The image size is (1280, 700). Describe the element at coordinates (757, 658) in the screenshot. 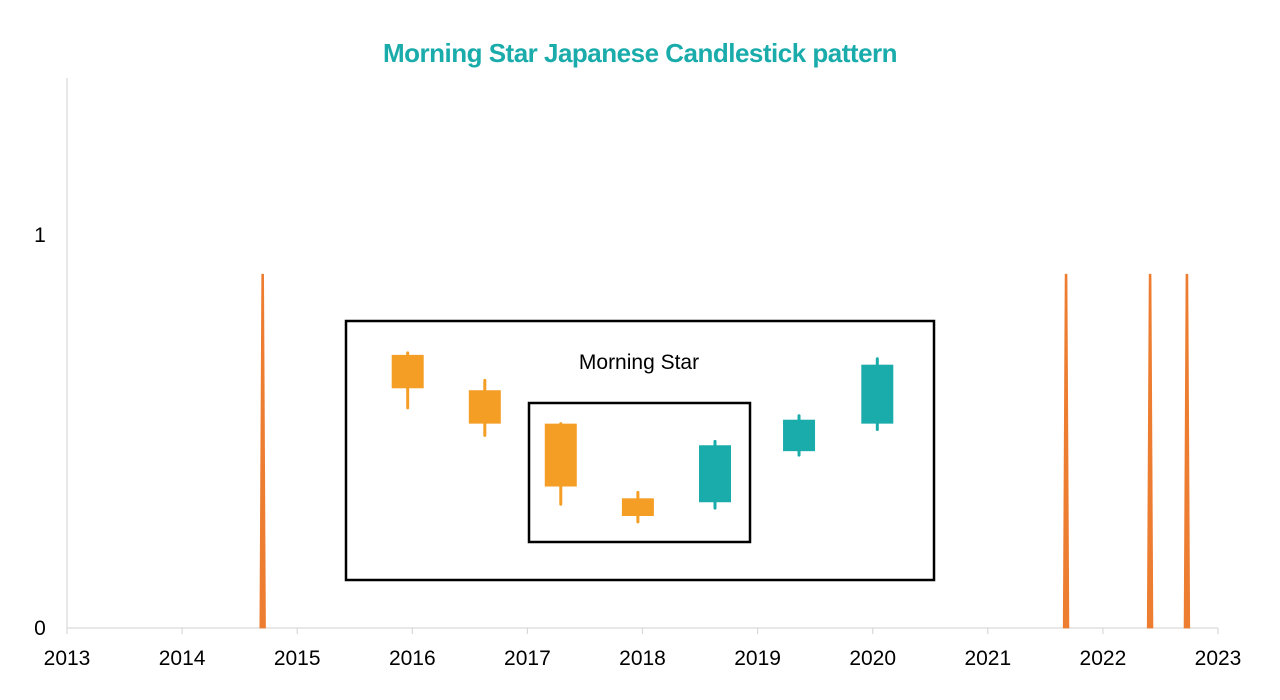

I see `x-tick-label: 2019` at that location.